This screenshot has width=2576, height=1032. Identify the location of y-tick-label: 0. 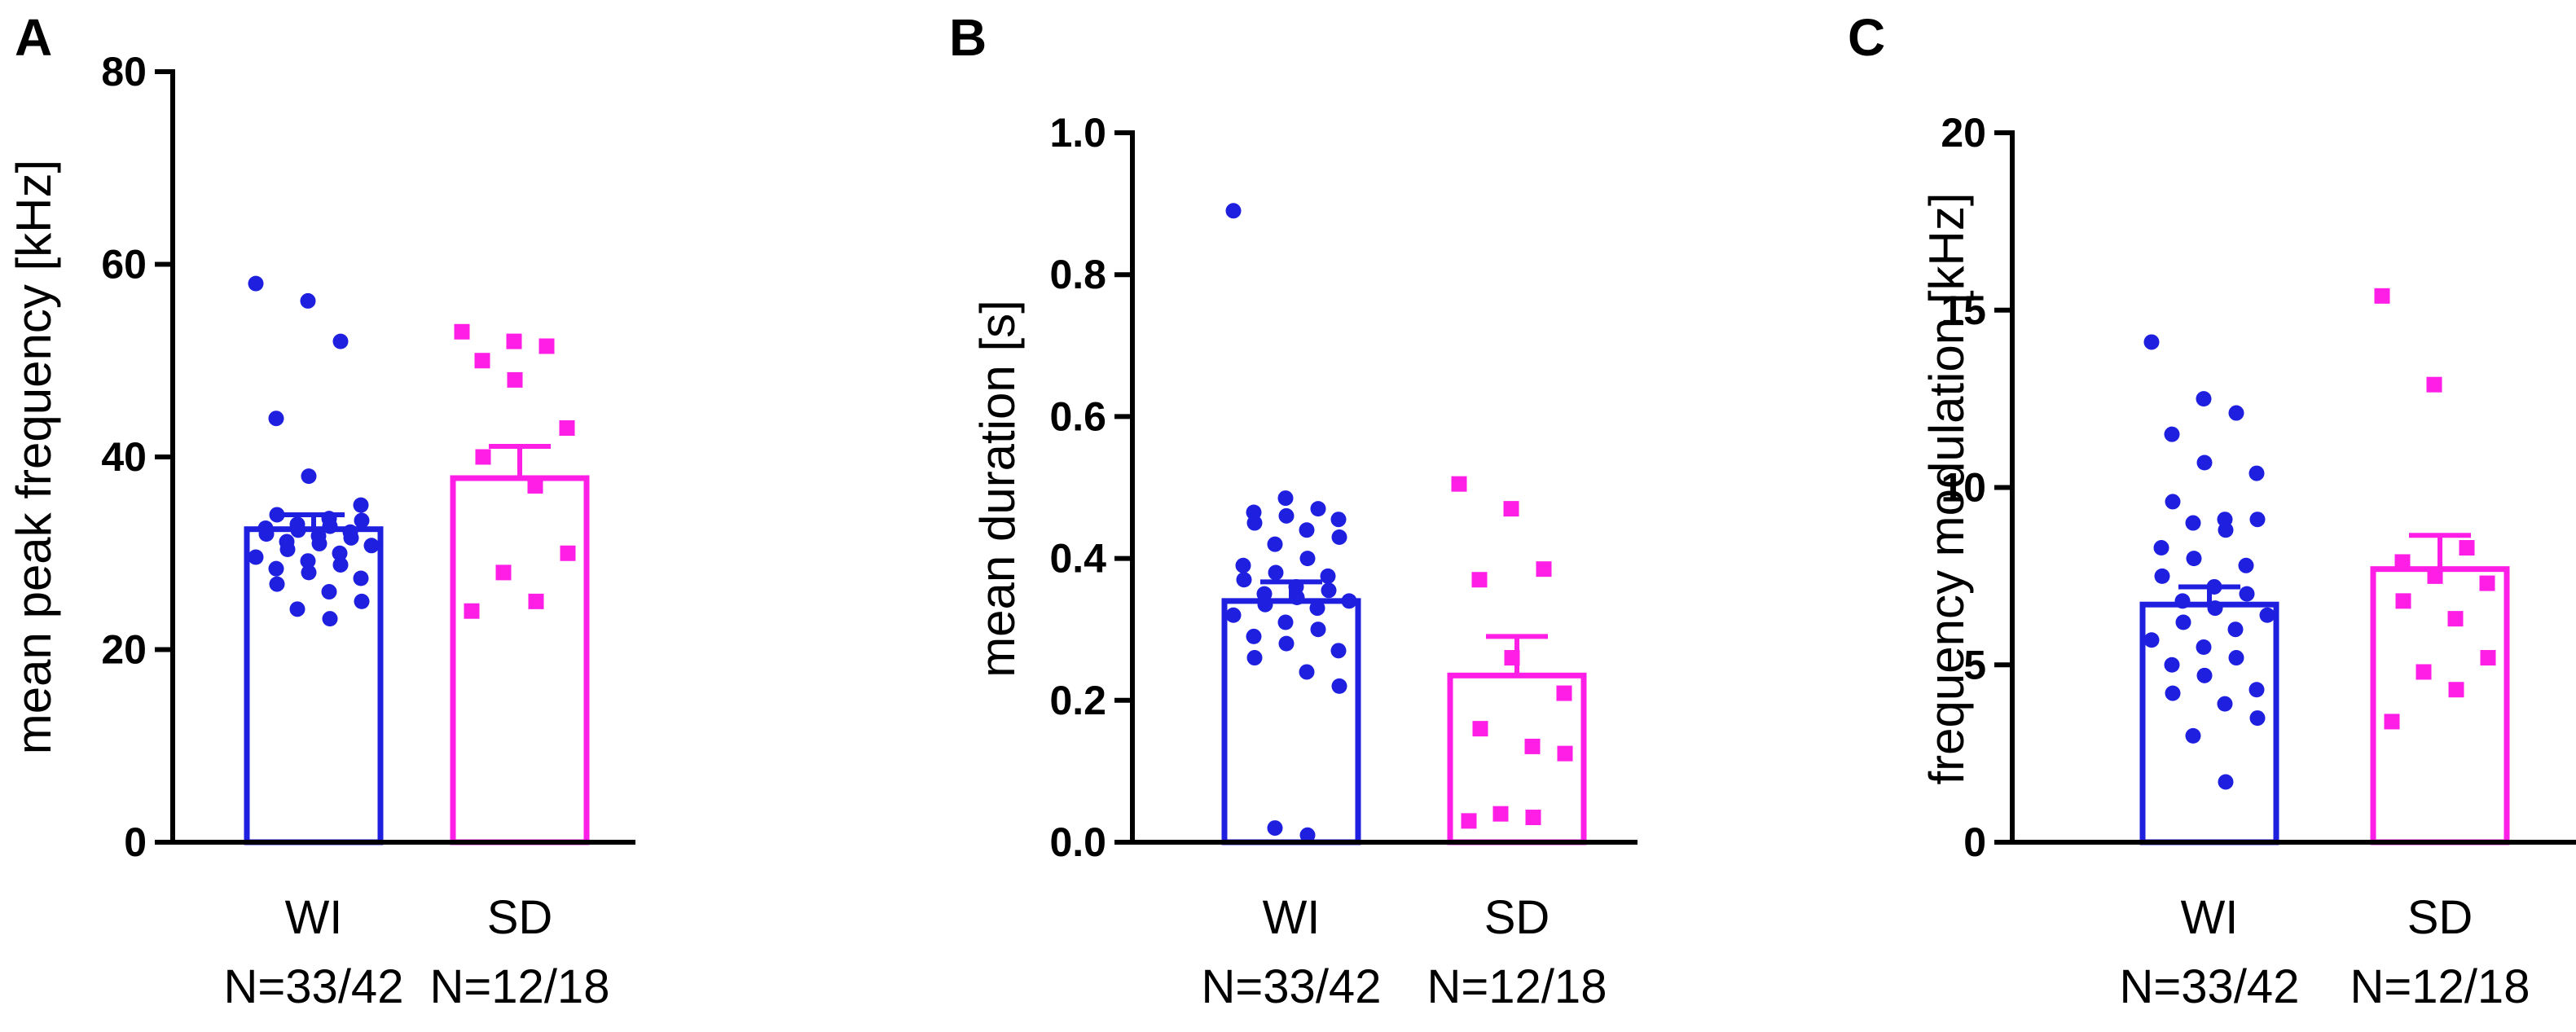
(1974, 842).